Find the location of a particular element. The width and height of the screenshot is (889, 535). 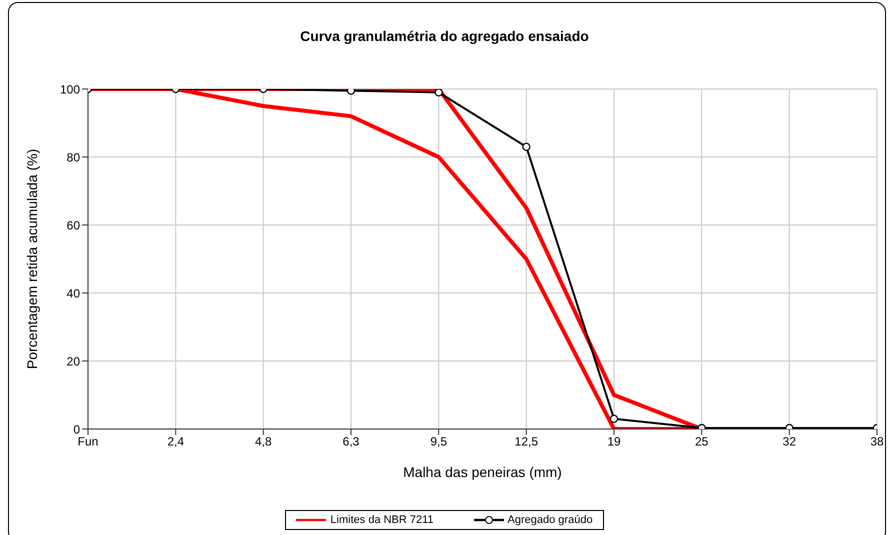

x-tick-label: Fun is located at coordinates (88, 441).